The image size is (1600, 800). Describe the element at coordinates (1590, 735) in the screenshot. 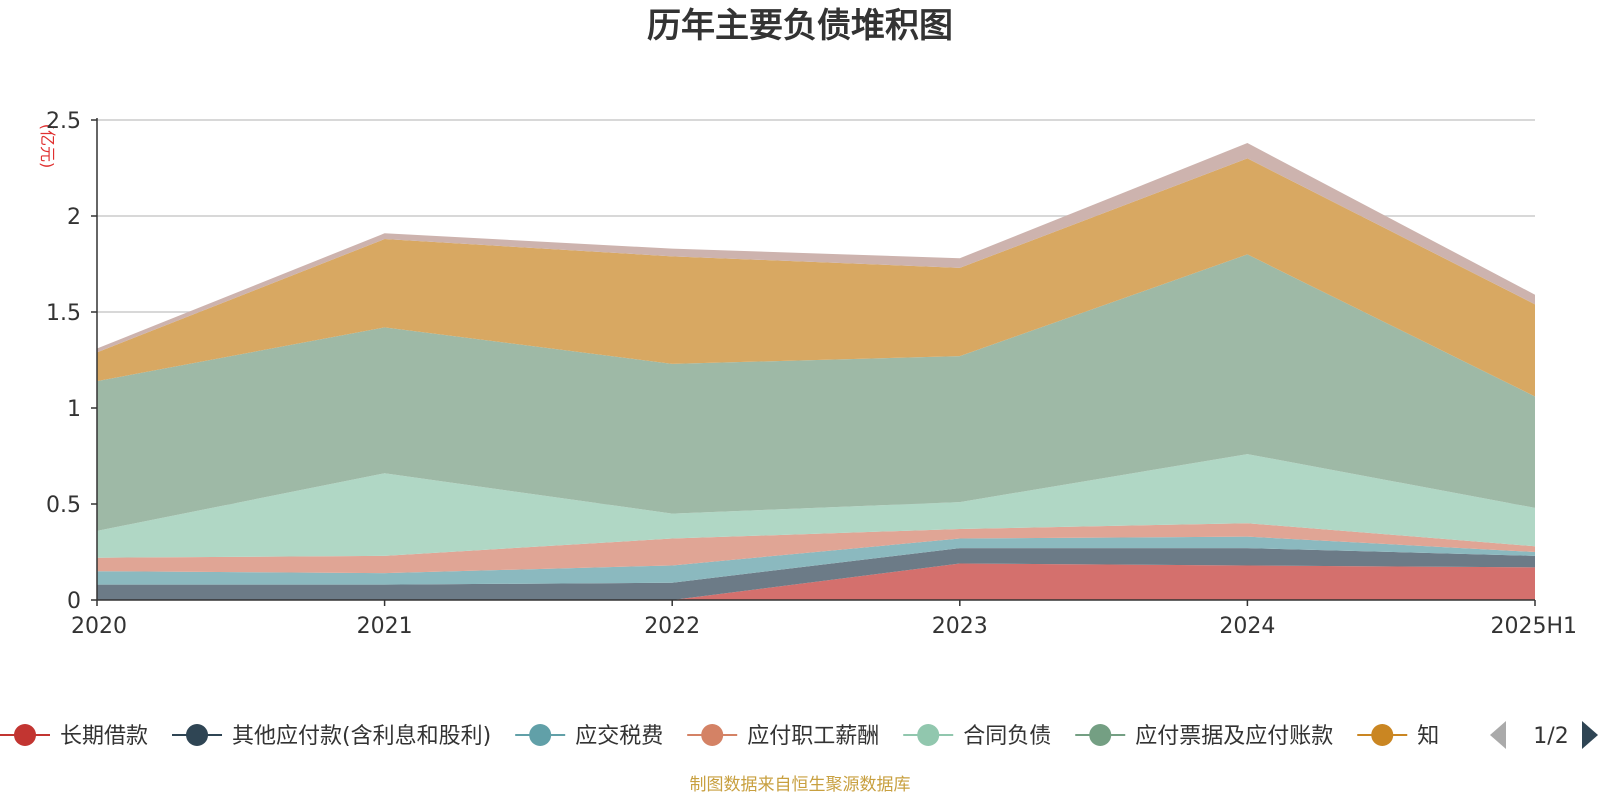

I see `legend-next-arrow-icon` at that location.